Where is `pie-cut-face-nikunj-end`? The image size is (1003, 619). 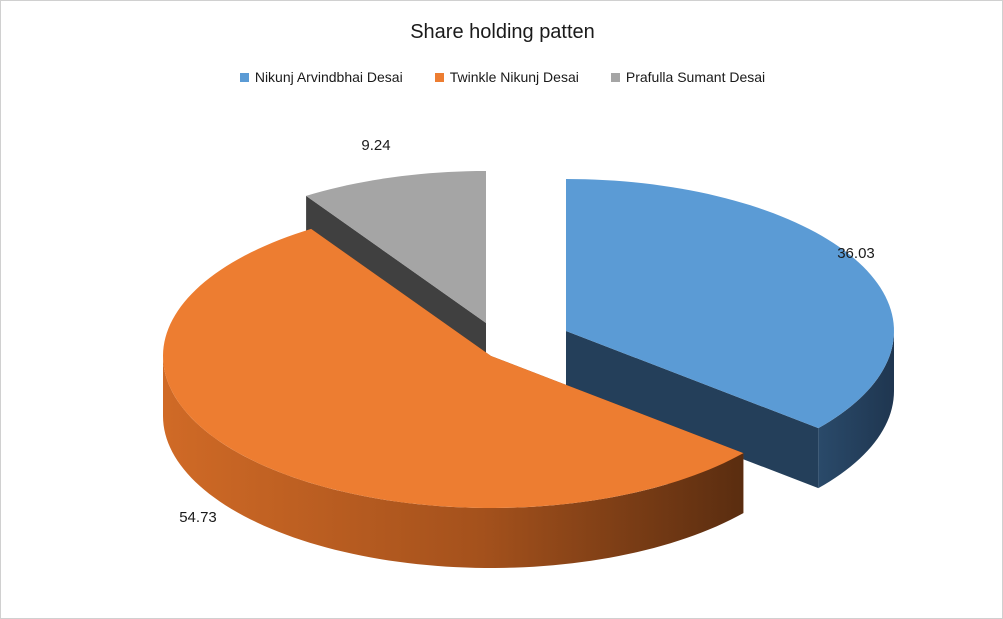 pie-cut-face-nikunj-end is located at coordinates (692, 410).